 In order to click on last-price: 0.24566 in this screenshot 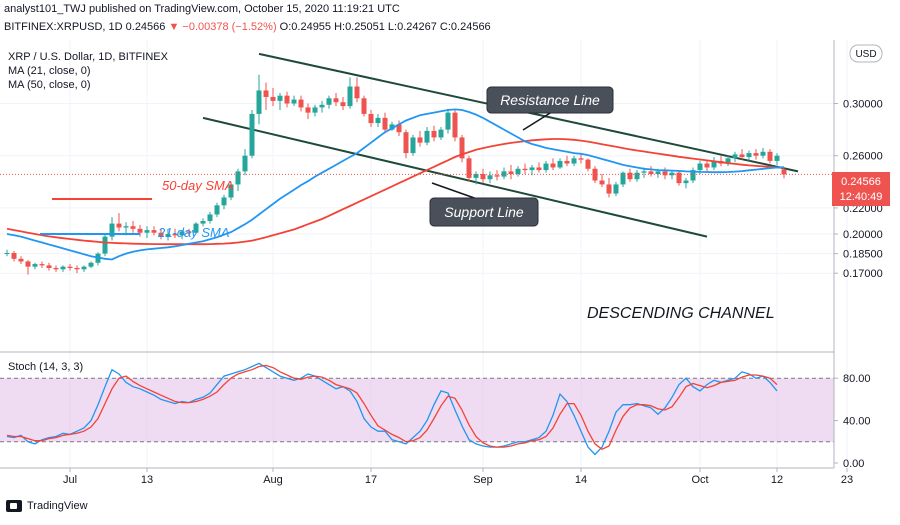, I will do `click(145, 27)`.